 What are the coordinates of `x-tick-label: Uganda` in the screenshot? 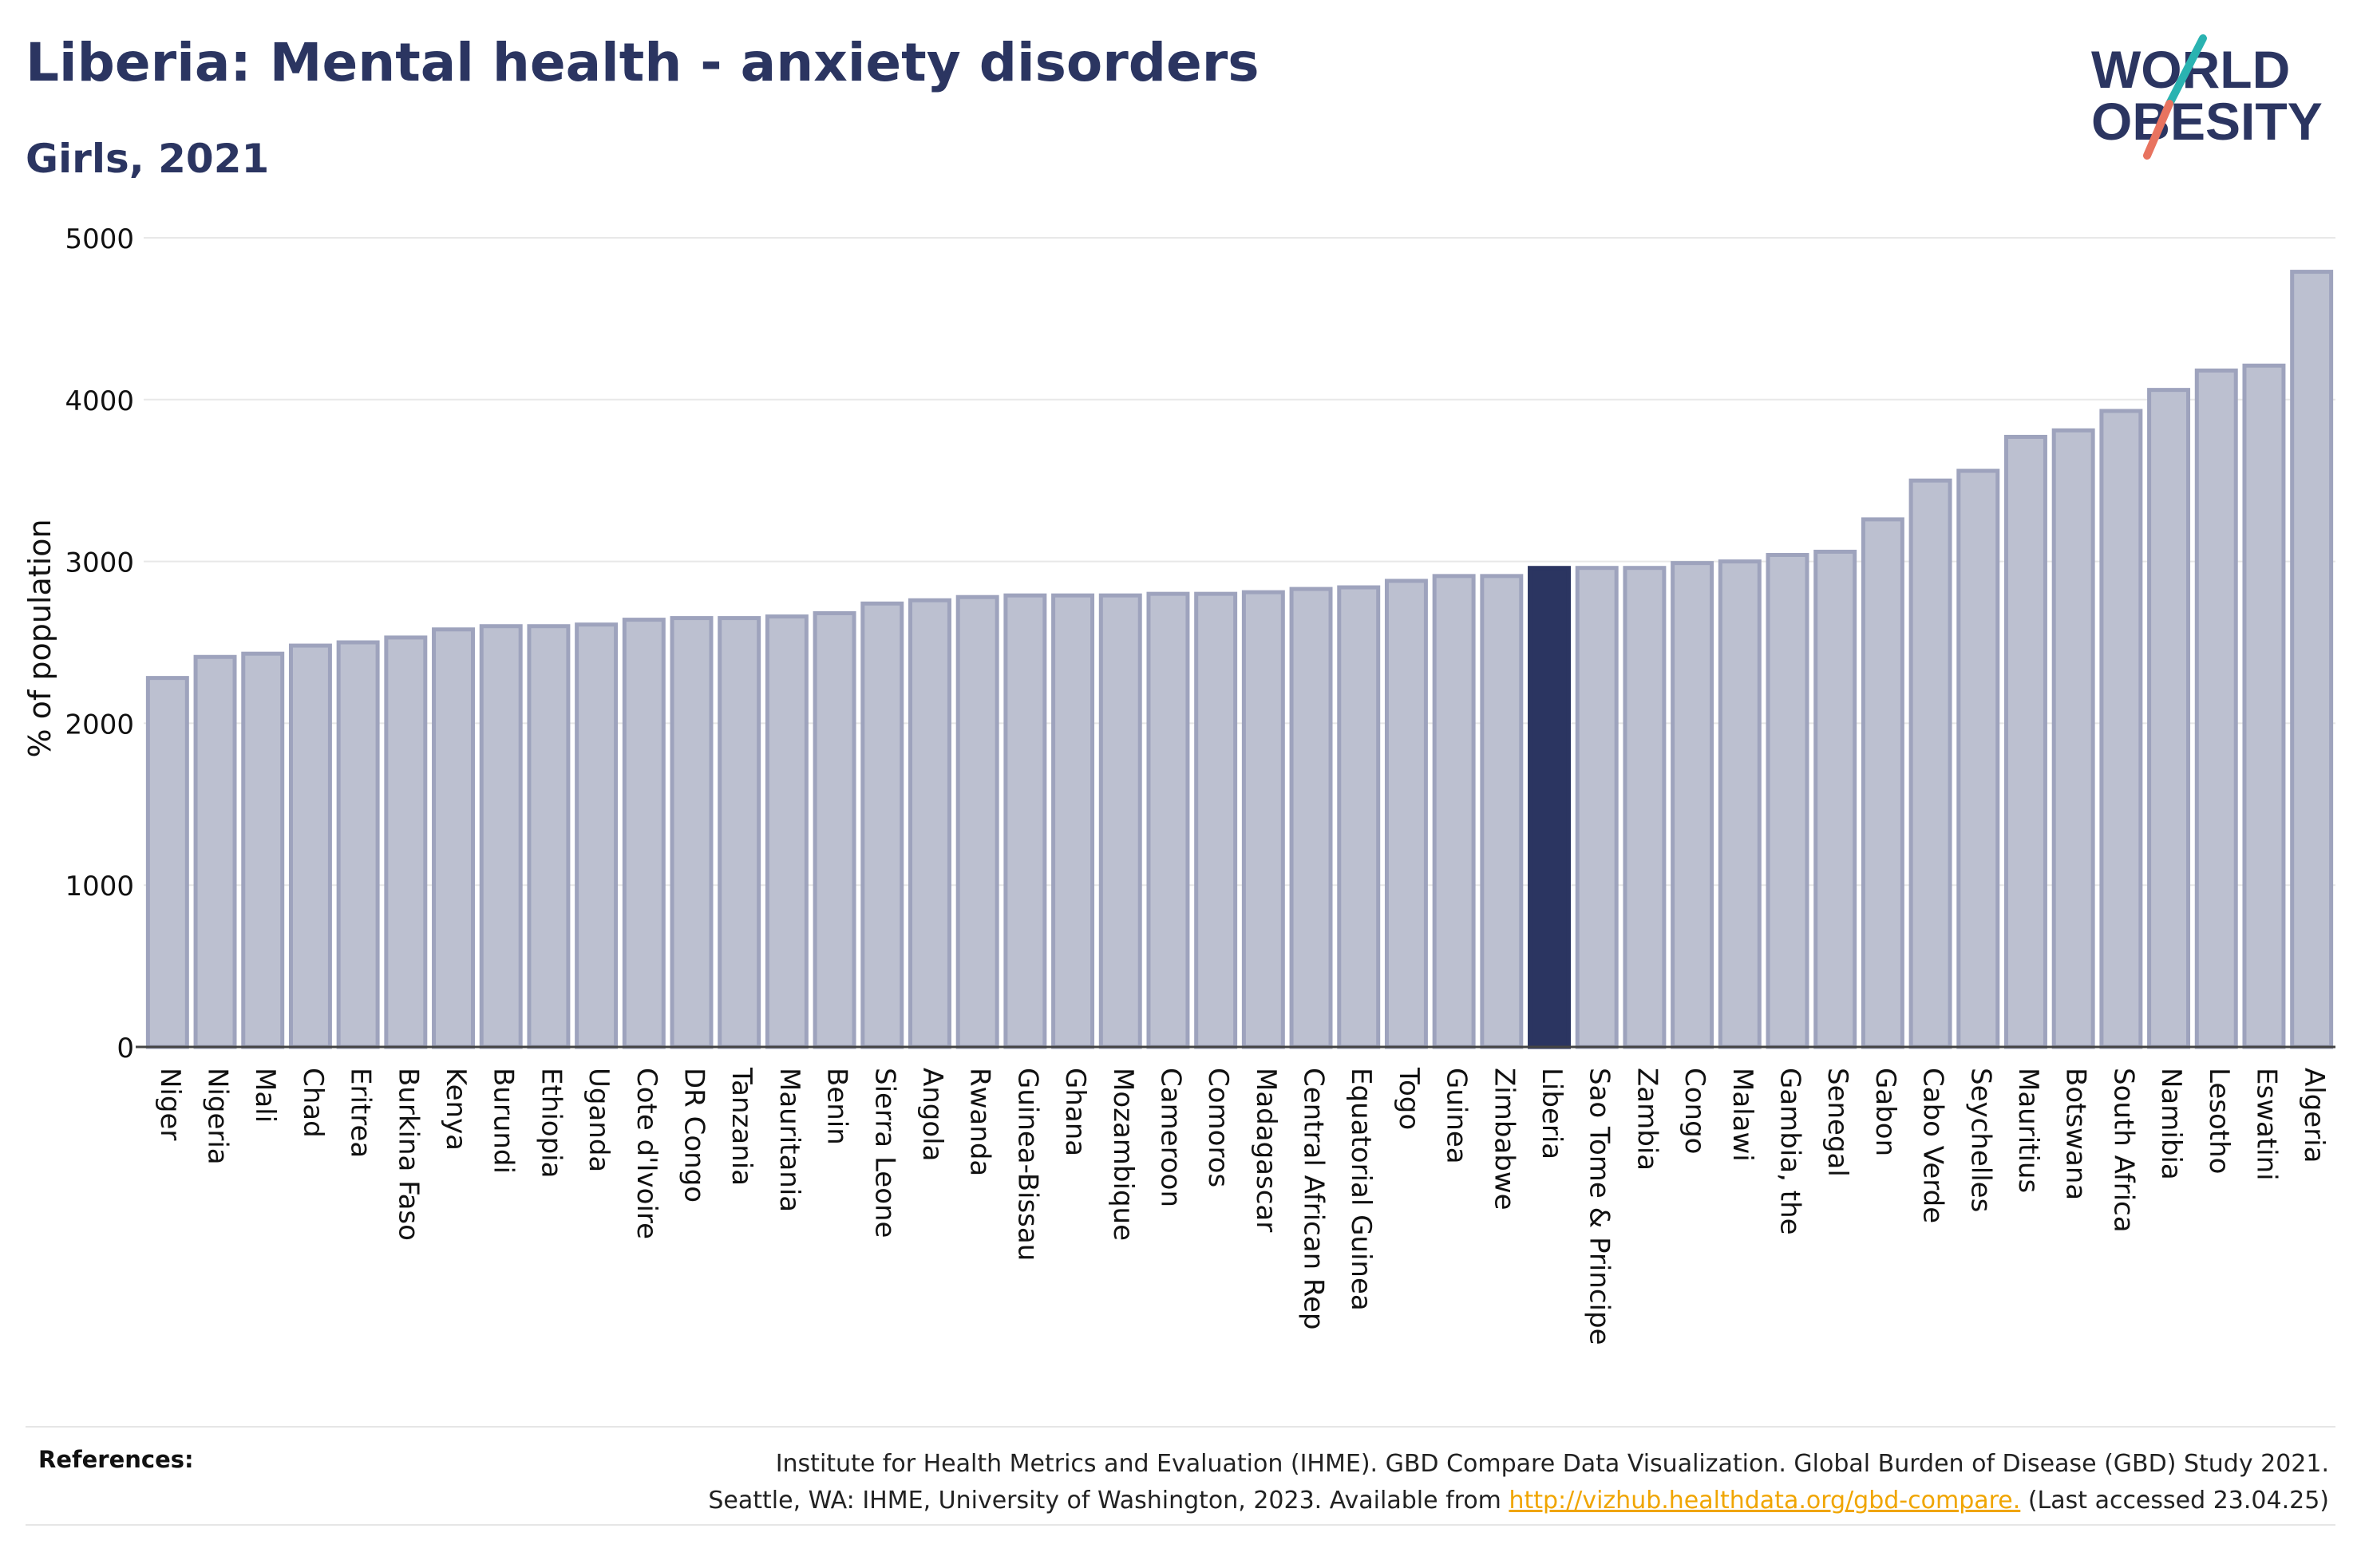 It's located at (599, 1120).